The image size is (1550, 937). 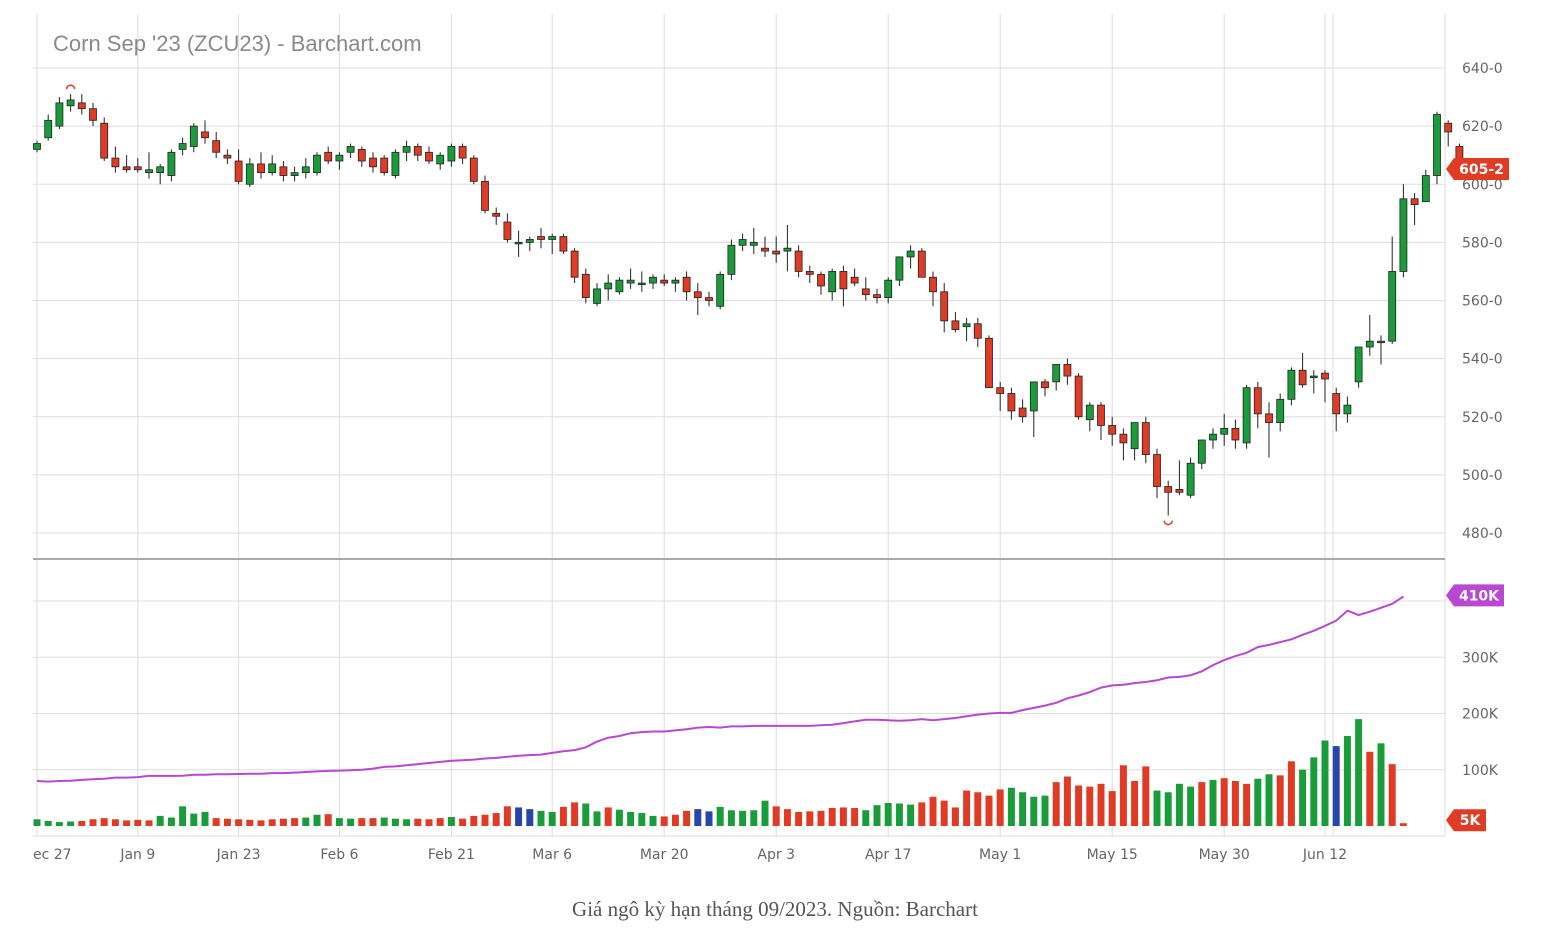 What do you see at coordinates (1482, 360) in the screenshot?
I see `price-tick-label: 540-0` at bounding box center [1482, 360].